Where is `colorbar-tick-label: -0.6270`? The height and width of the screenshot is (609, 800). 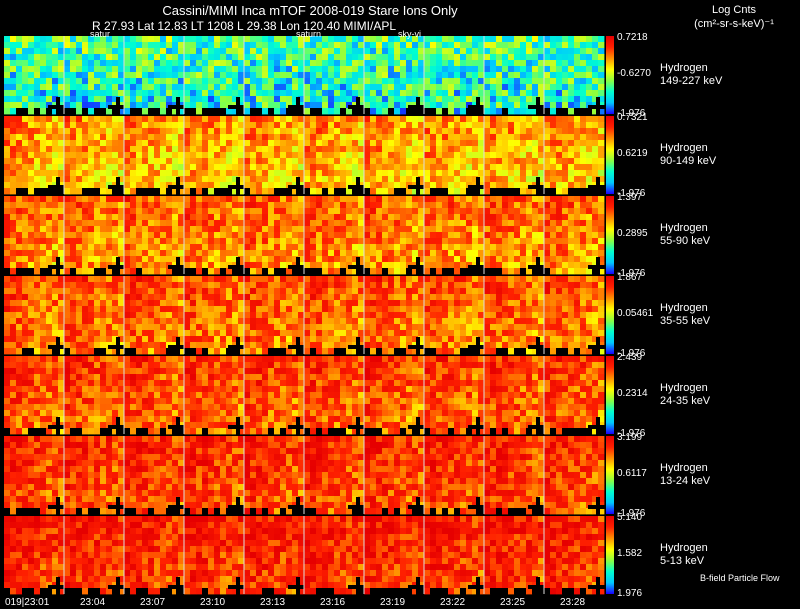 colorbar-tick-label: -0.6270 is located at coordinates (634, 73).